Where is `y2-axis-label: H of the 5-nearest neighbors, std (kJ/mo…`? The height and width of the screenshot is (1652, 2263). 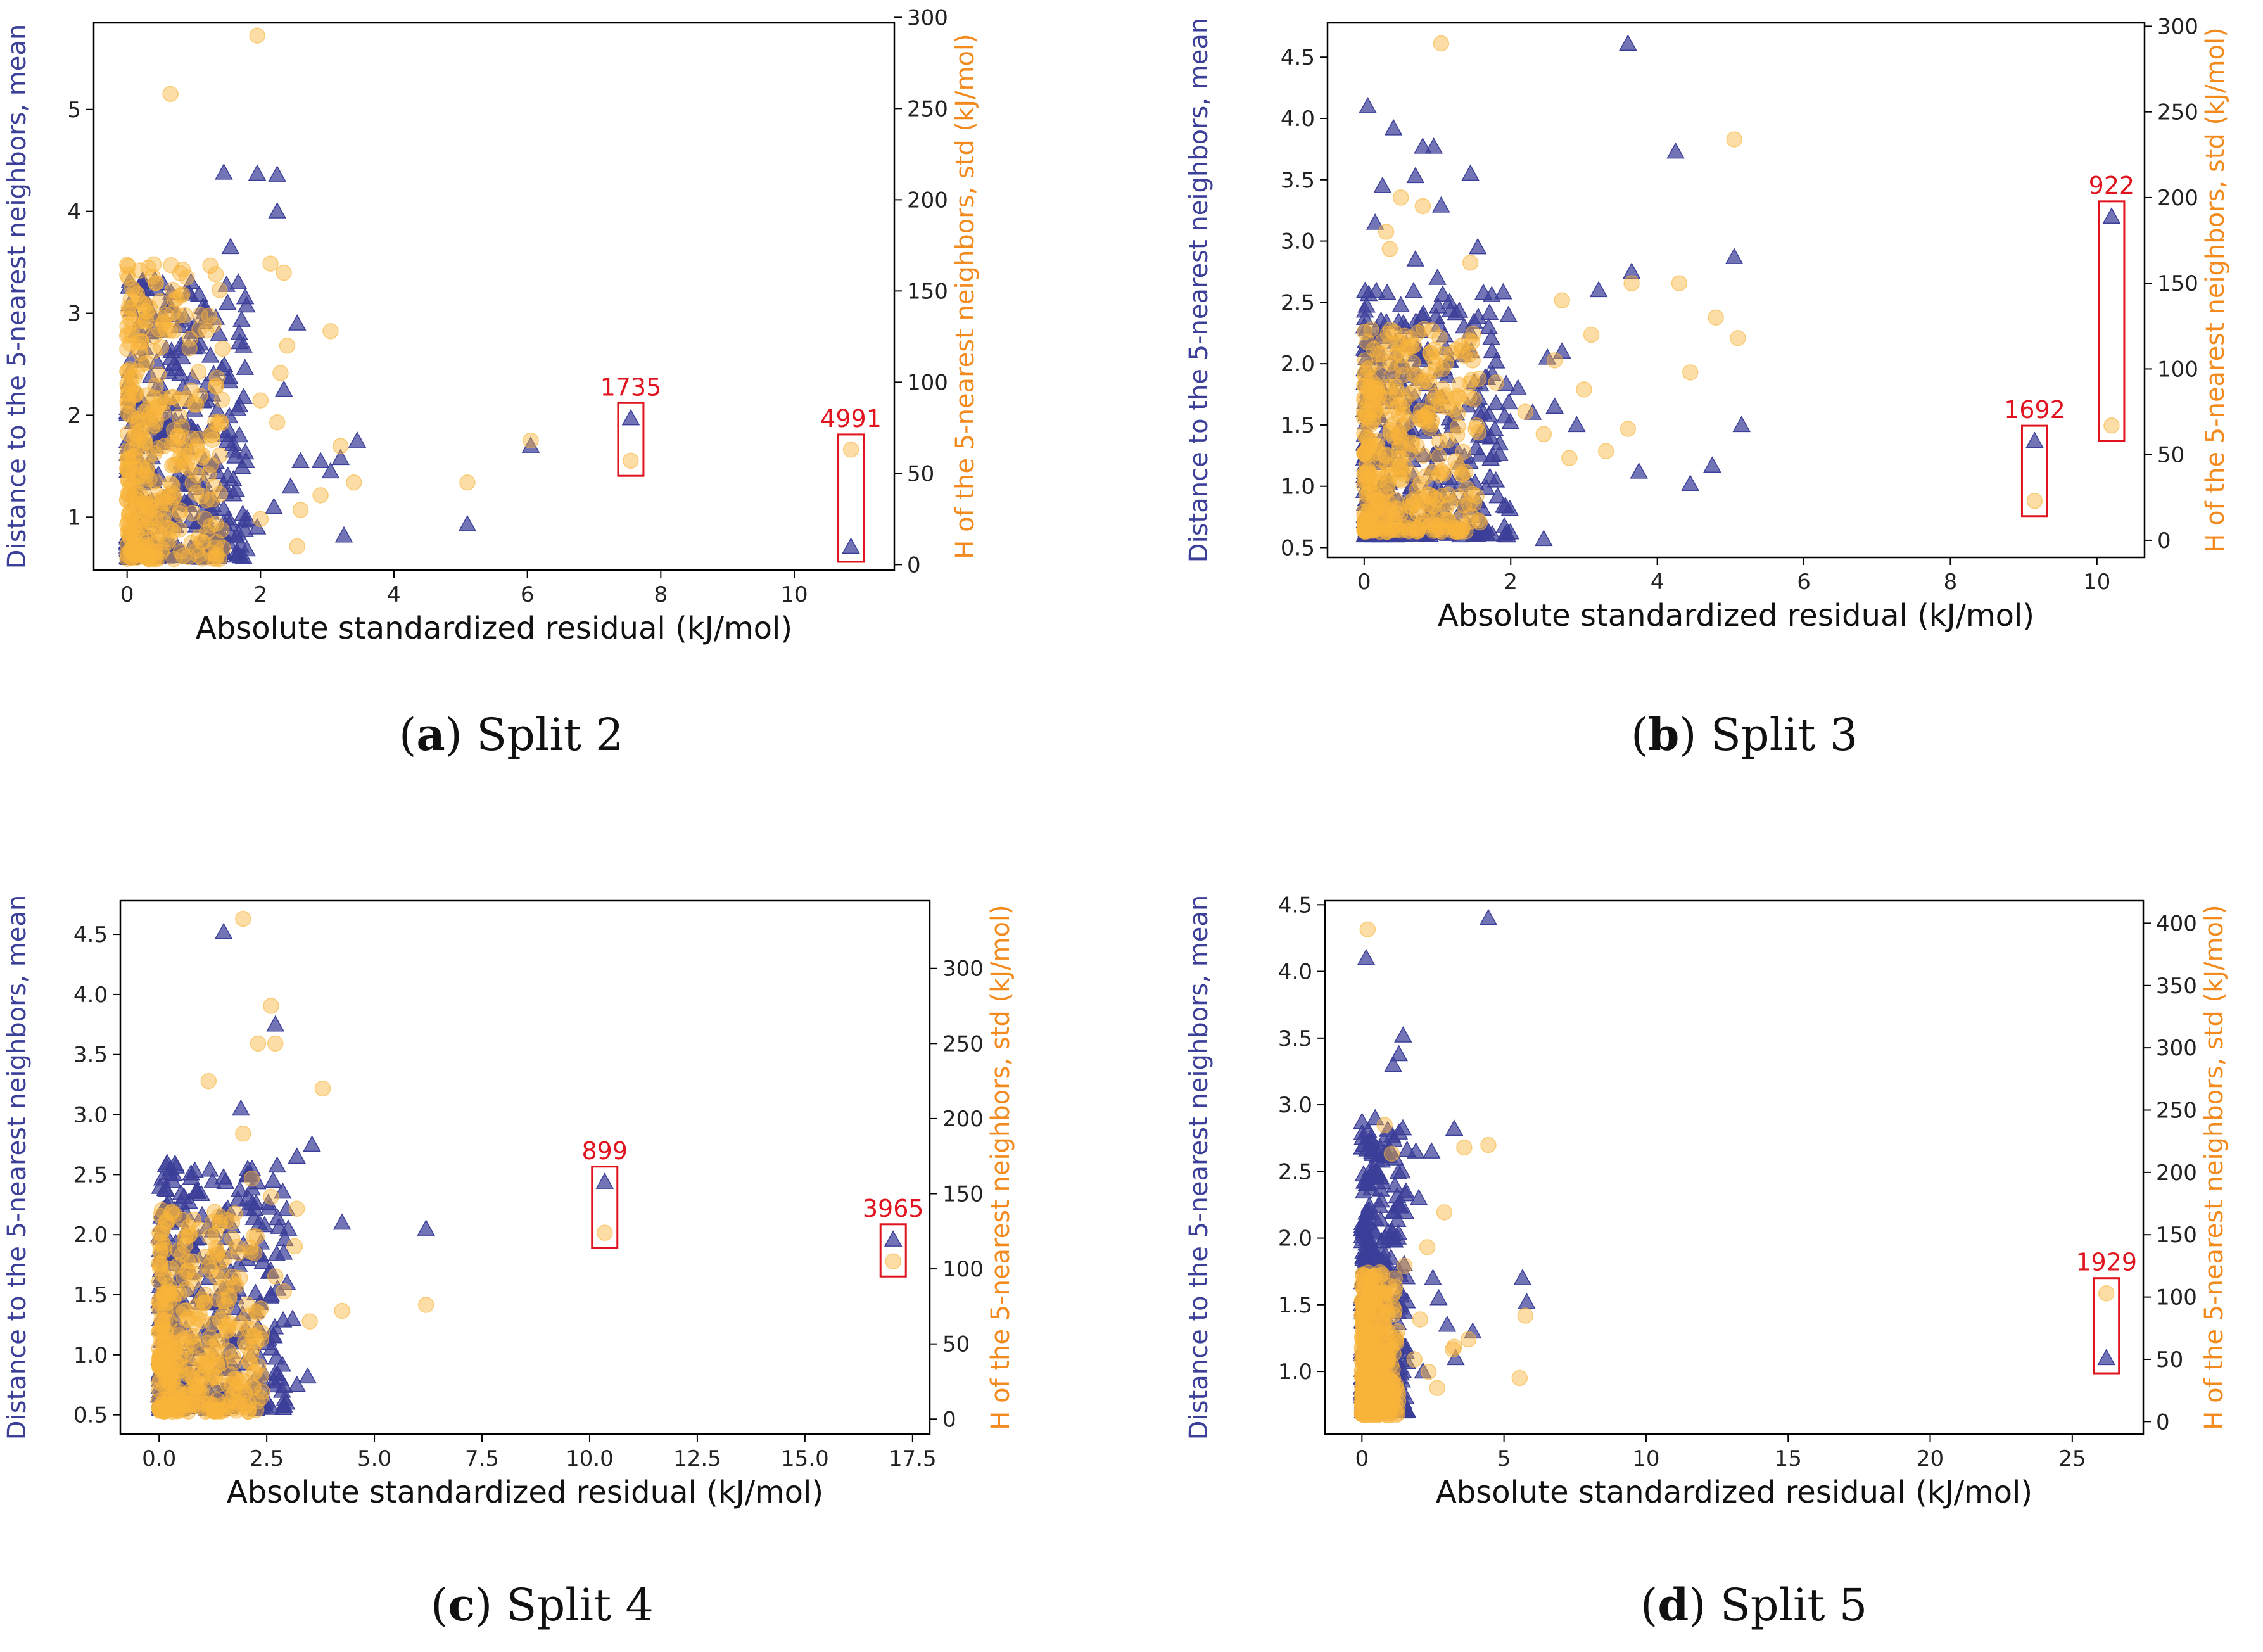
y2-axis-label: H of the 5-nearest neighbors, std (kJ/mo… is located at coordinates (965, 296).